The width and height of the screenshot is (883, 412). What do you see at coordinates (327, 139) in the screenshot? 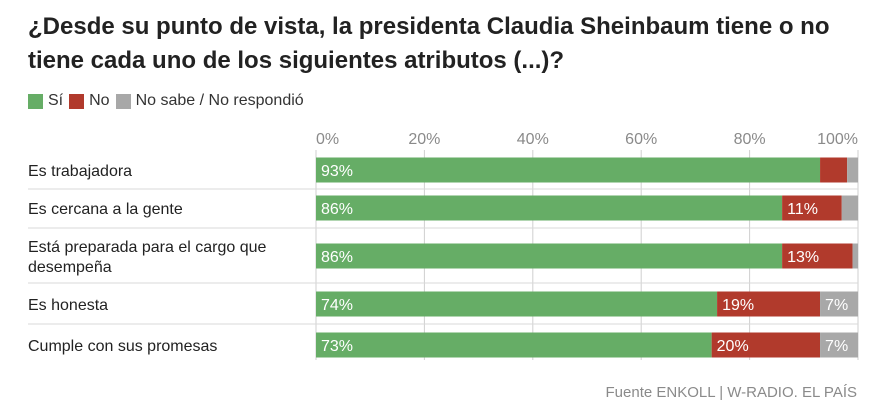
I see `x-tick-label: 0%` at bounding box center [327, 139].